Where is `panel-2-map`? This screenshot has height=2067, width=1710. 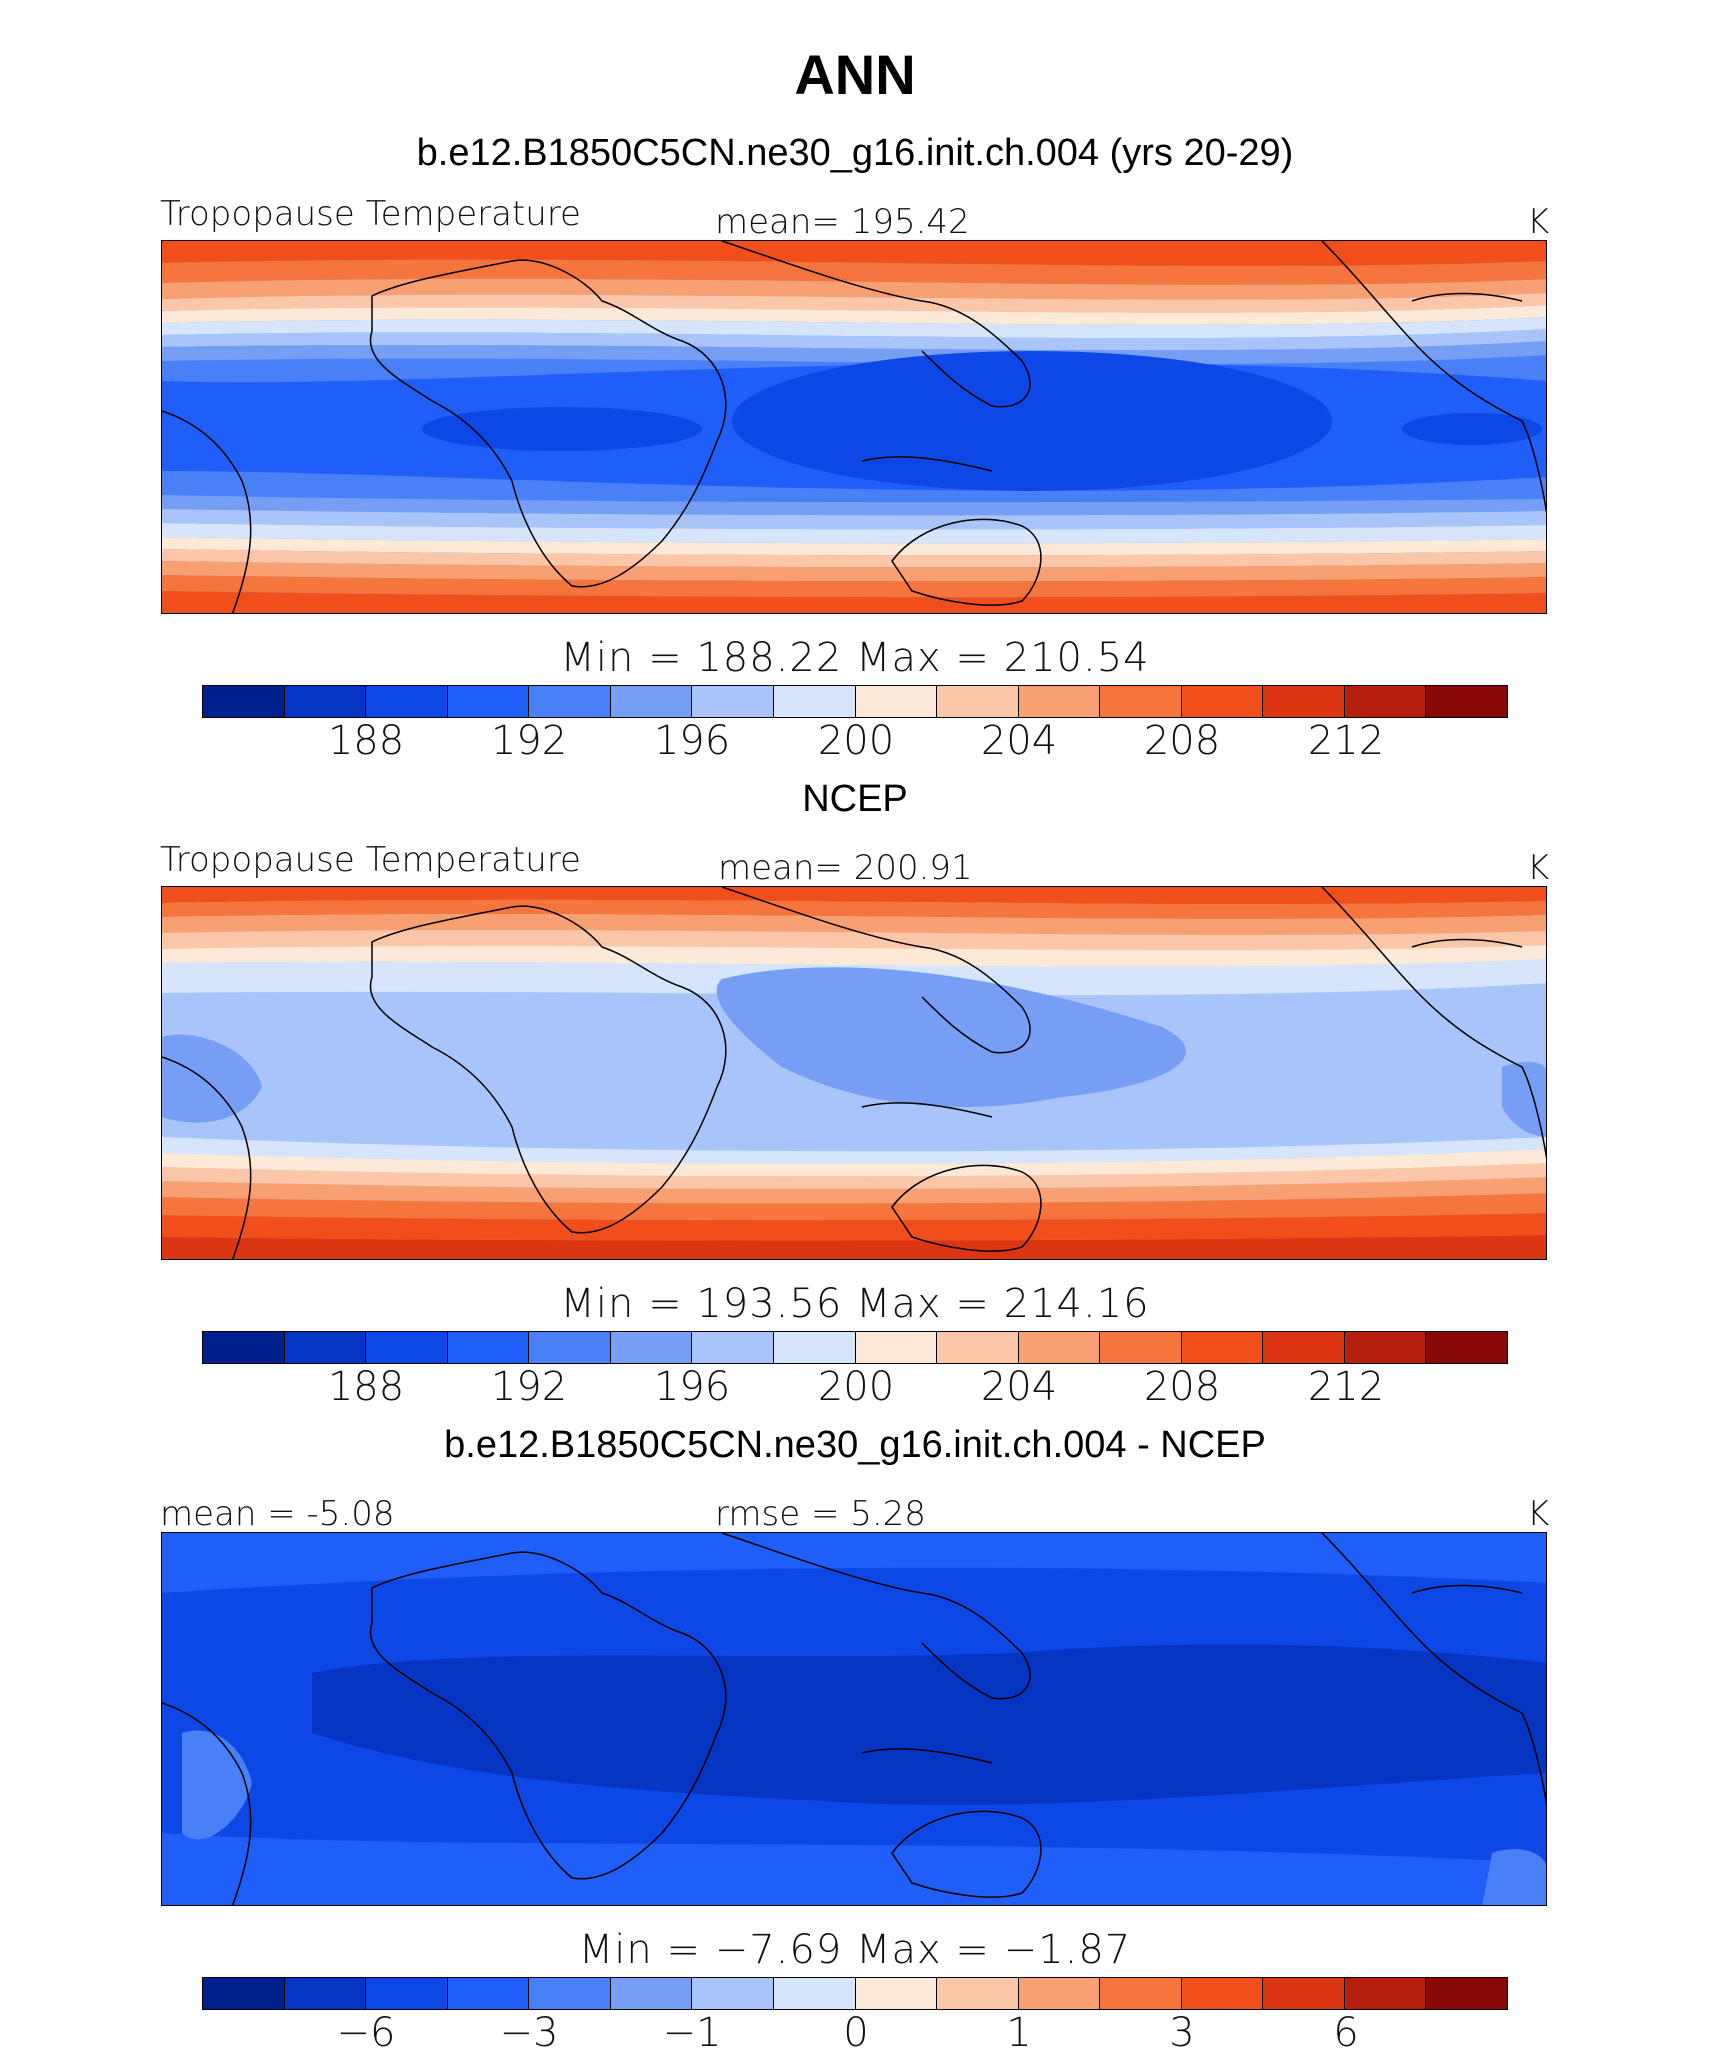
panel-2-map is located at coordinates (854, 1073).